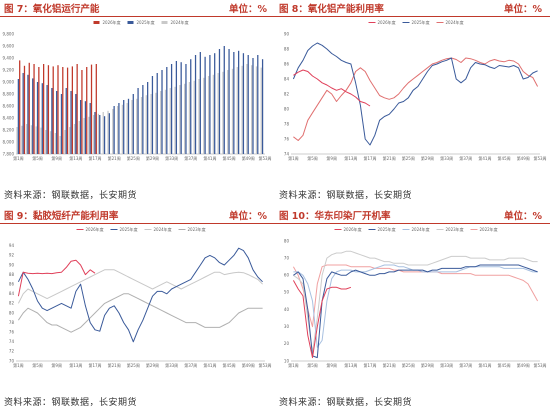 This screenshot has height=414, width=550. What do you see at coordinates (56, 158) in the screenshot?
I see `x-tick-label: 第9周` at bounding box center [56, 158].